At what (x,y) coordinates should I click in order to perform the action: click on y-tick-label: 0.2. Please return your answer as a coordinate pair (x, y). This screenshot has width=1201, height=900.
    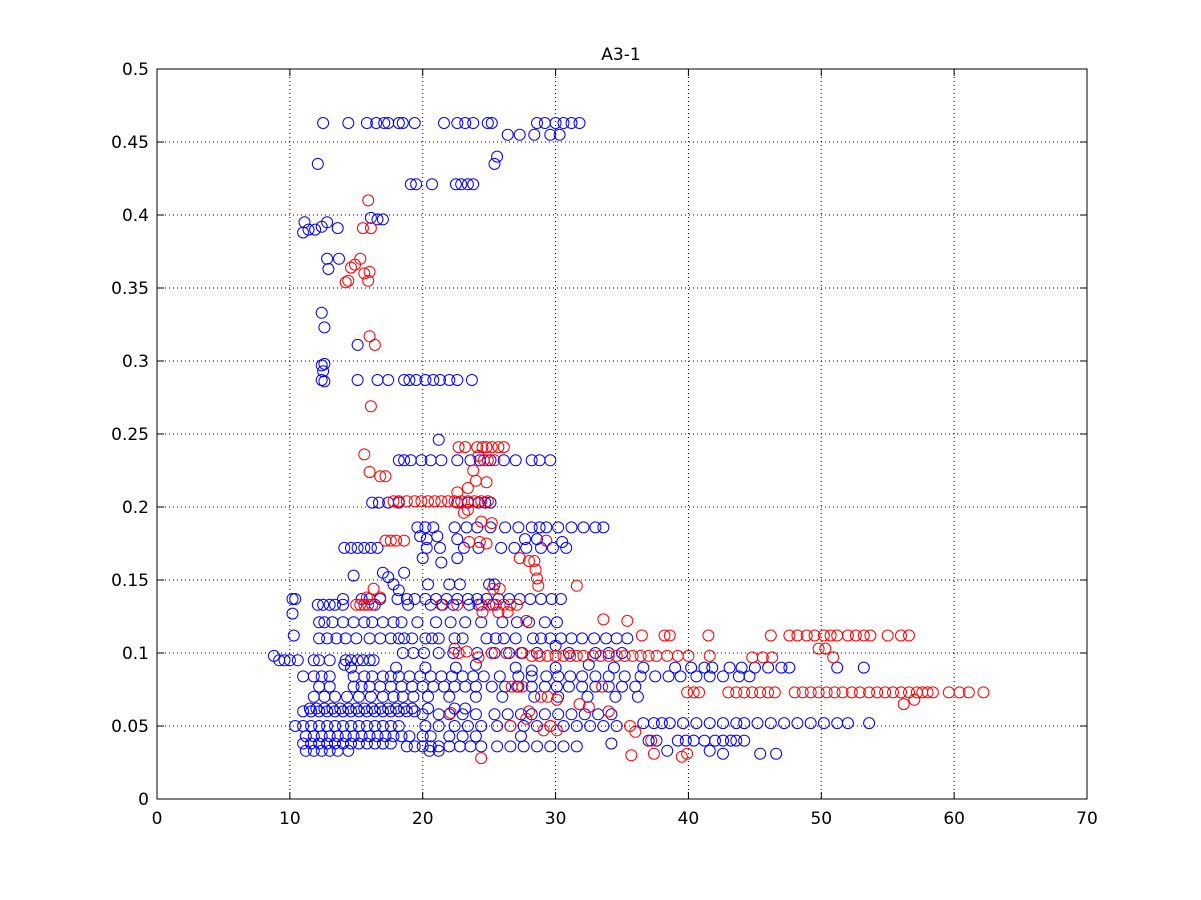
    Looking at the image, I should click on (135, 508).